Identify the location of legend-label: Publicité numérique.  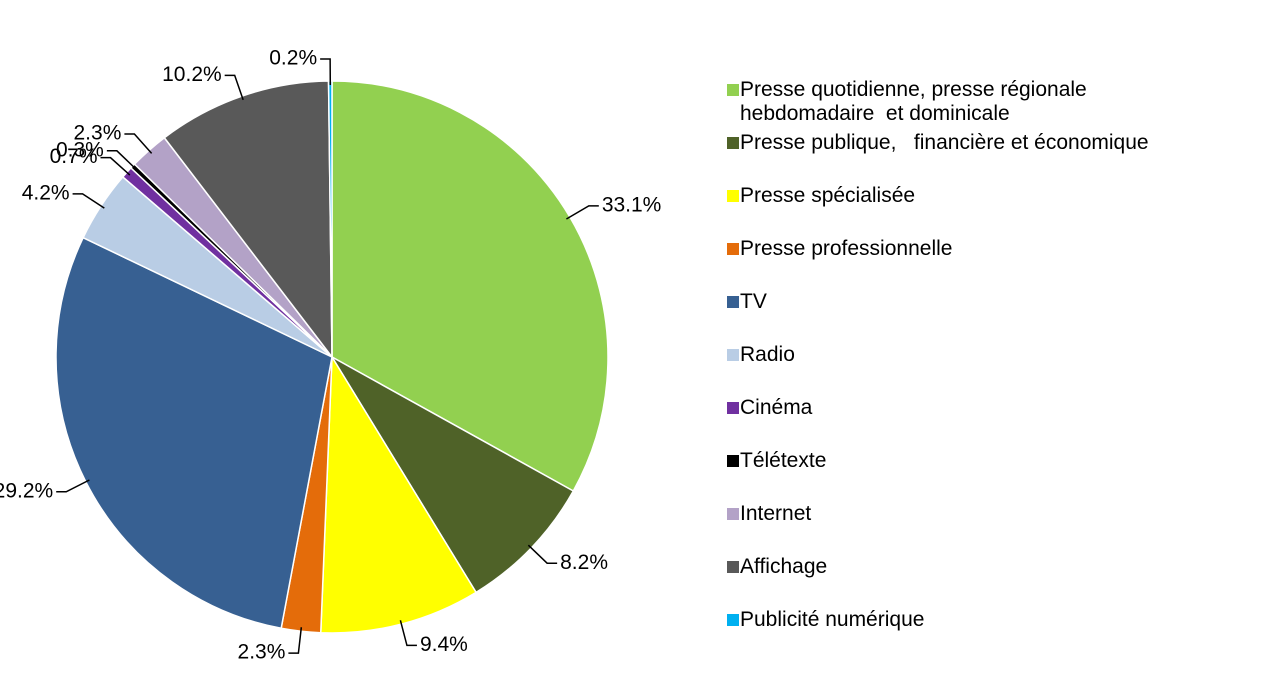
(832, 619).